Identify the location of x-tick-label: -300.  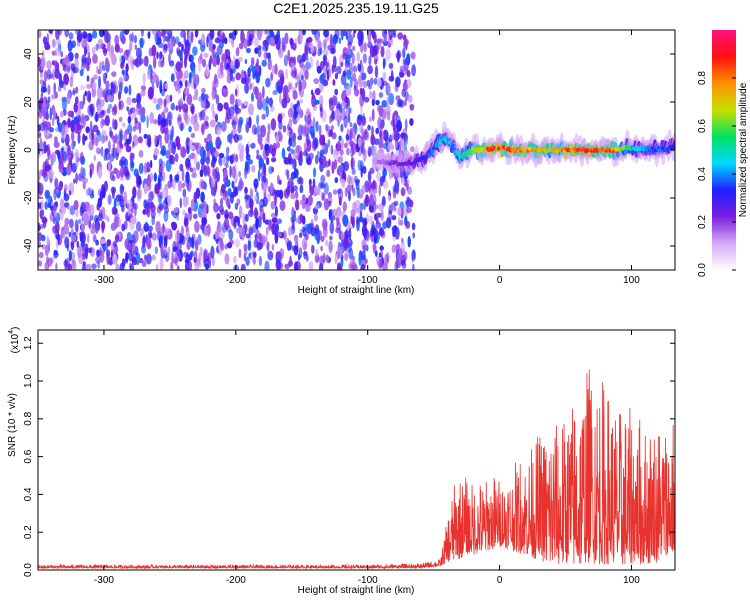
(104, 580).